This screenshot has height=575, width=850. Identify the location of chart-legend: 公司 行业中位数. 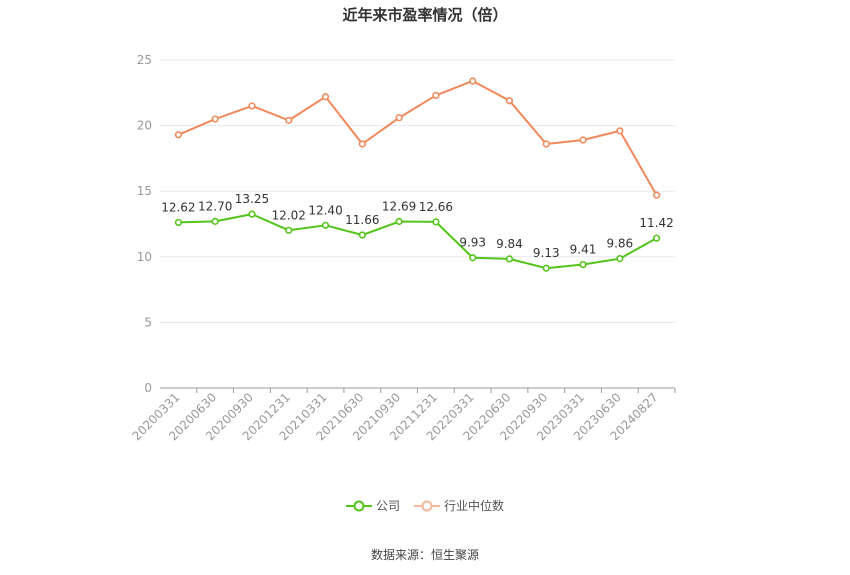
(425, 505).